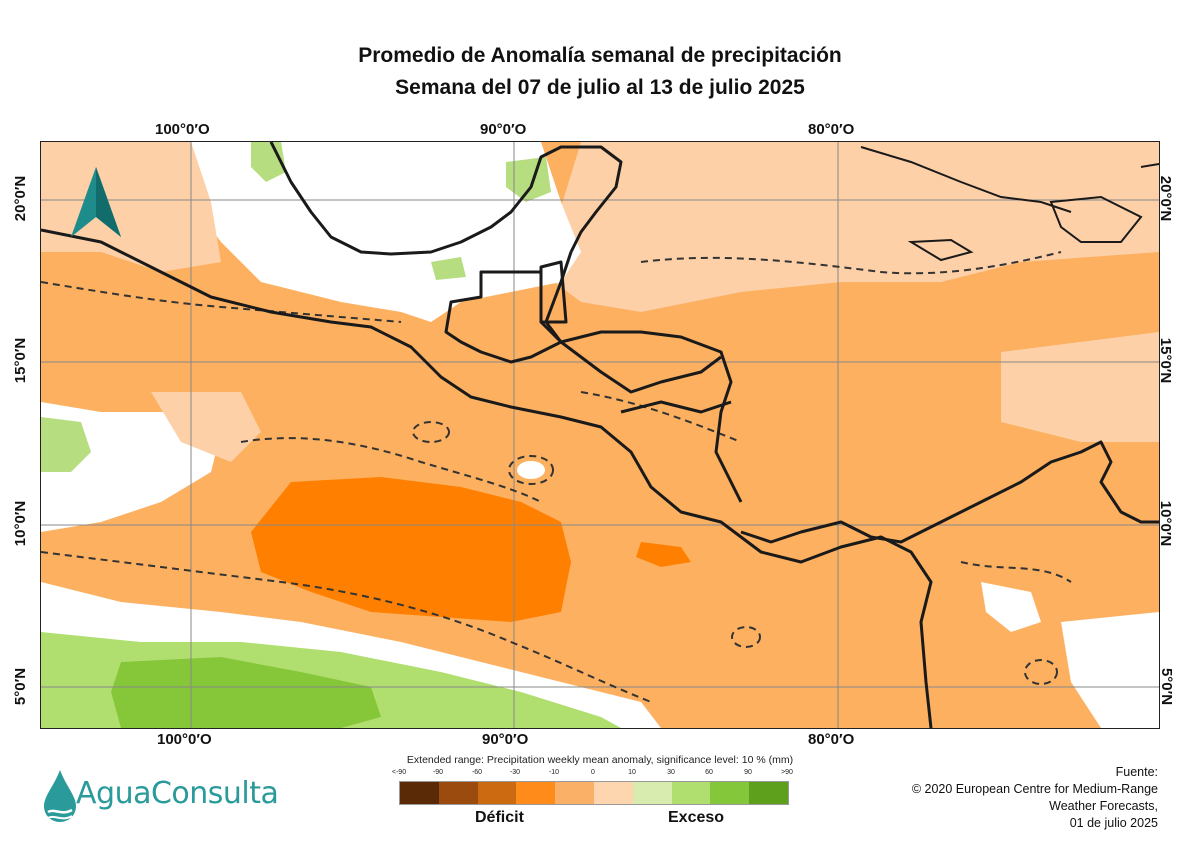 This screenshot has height=849, width=1200. I want to click on legend-tick: 0, so click(593, 772).